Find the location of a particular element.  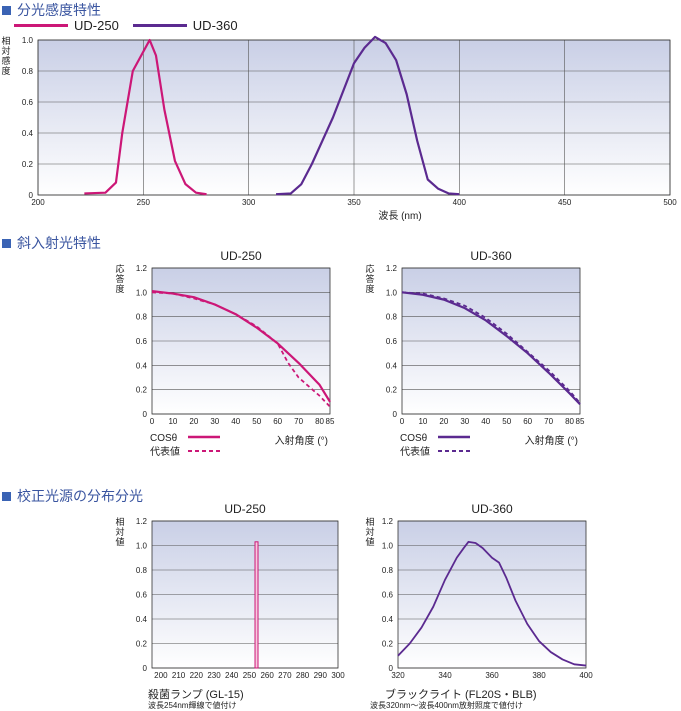

section-title-text: 分光感度特性 is located at coordinates (59, 10).